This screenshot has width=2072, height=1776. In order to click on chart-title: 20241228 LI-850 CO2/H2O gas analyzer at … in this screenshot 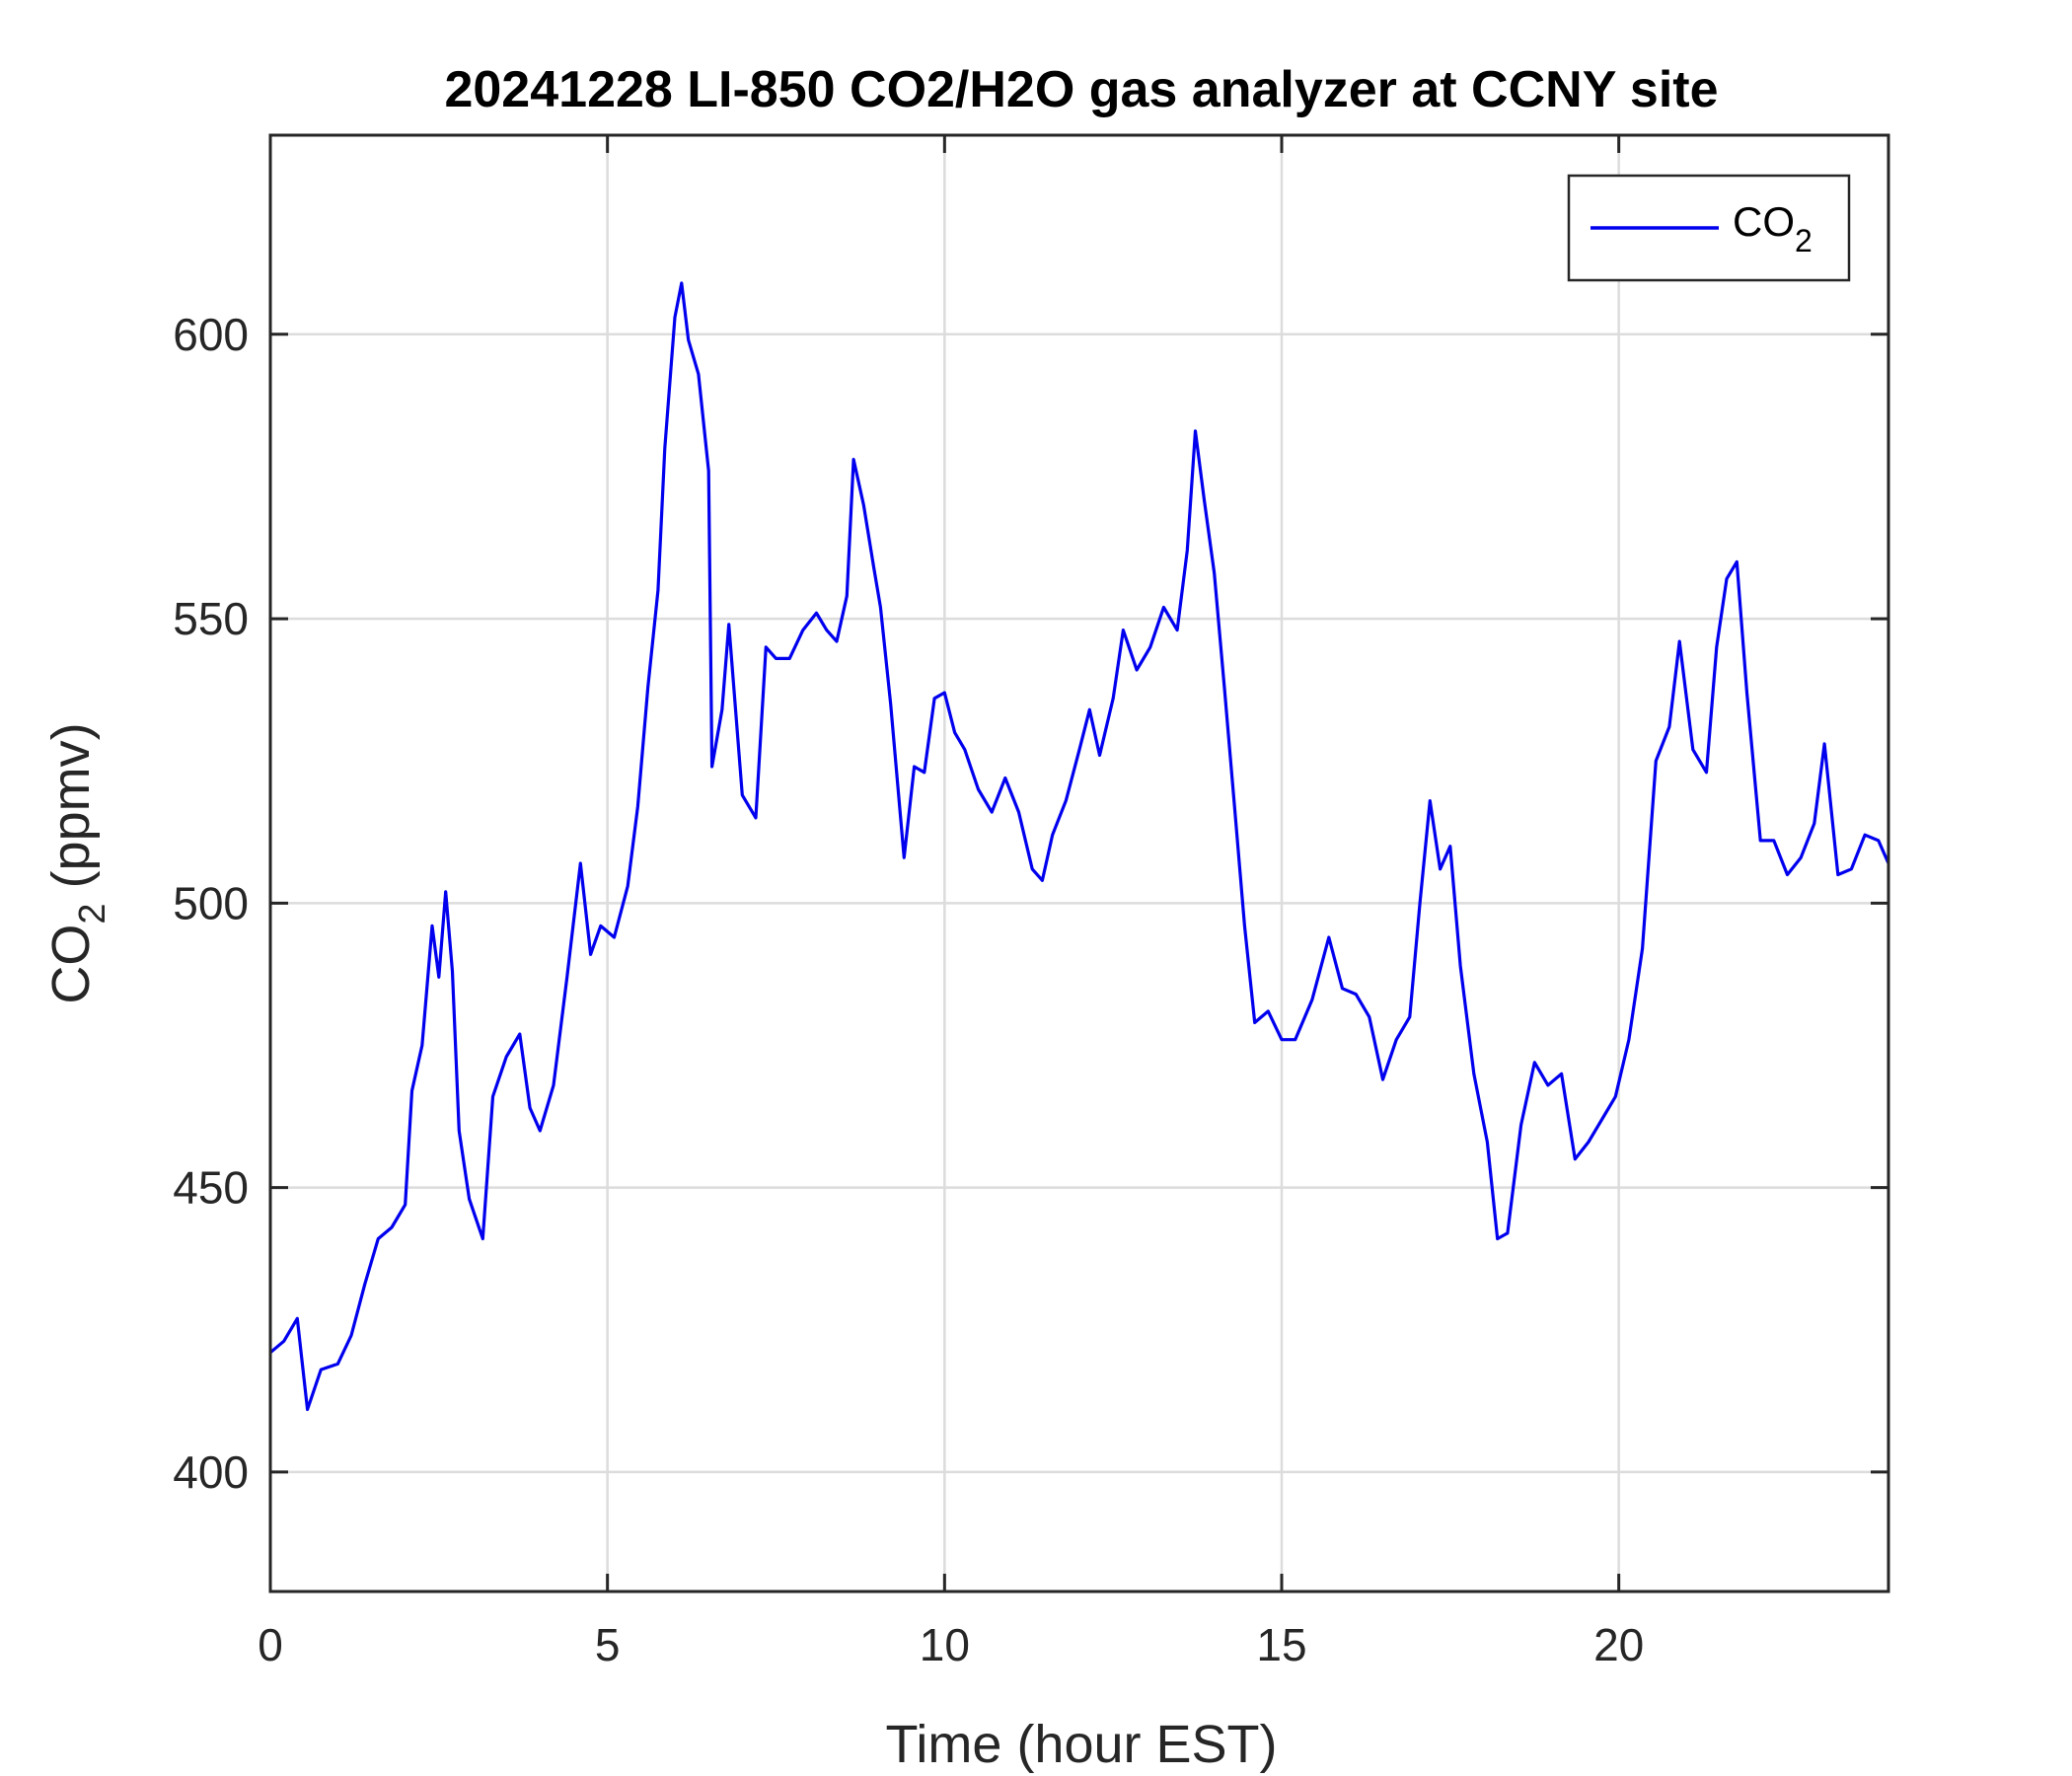, I will do `click(1081, 90)`.